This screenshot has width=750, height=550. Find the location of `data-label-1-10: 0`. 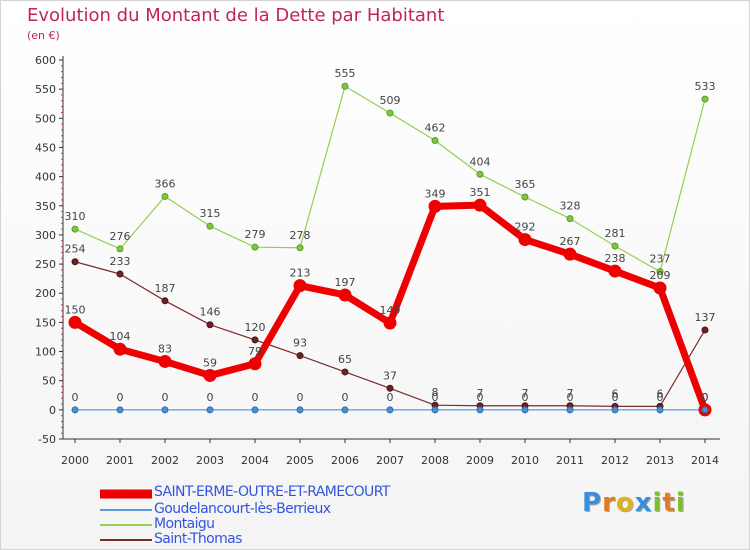

data-label-1-10: 0 is located at coordinates (525, 397).